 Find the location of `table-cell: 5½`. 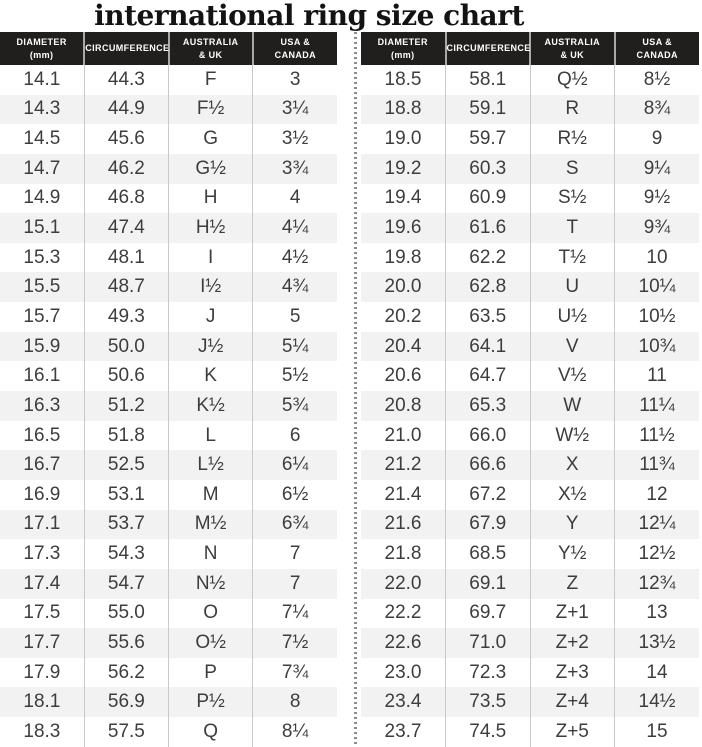

table-cell: 5½ is located at coordinates (294, 376).